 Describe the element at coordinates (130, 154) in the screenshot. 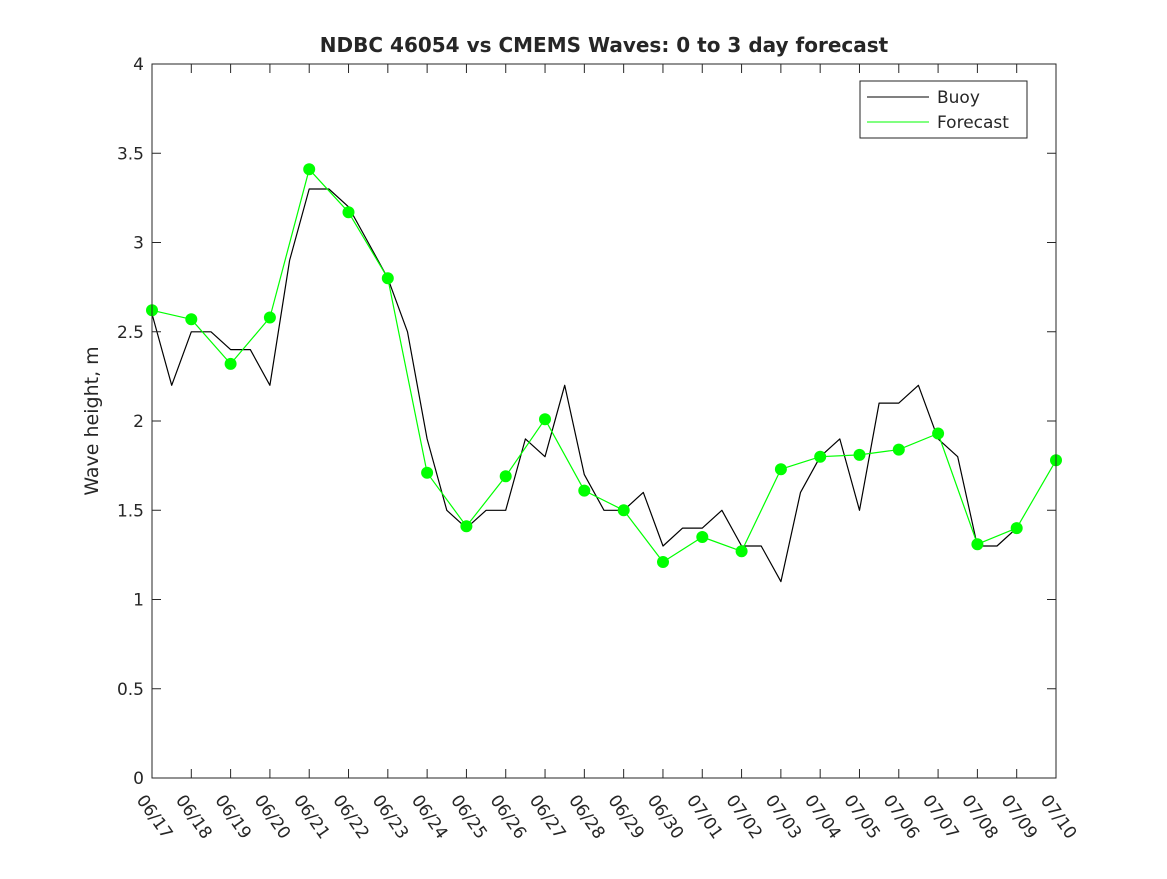

I see `y-tick-label: 3.5` at that location.